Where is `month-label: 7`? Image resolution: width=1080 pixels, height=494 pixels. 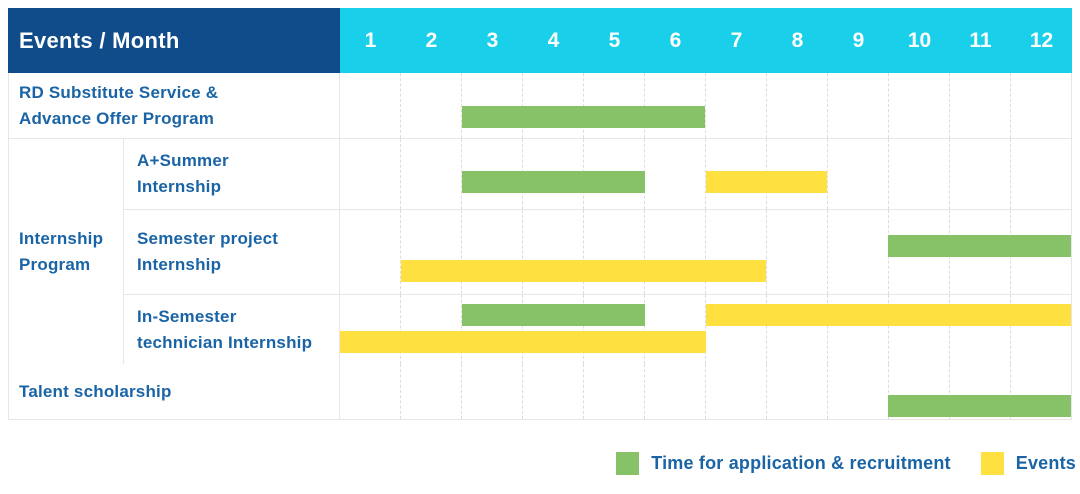
month-label: 7 is located at coordinates (736, 40).